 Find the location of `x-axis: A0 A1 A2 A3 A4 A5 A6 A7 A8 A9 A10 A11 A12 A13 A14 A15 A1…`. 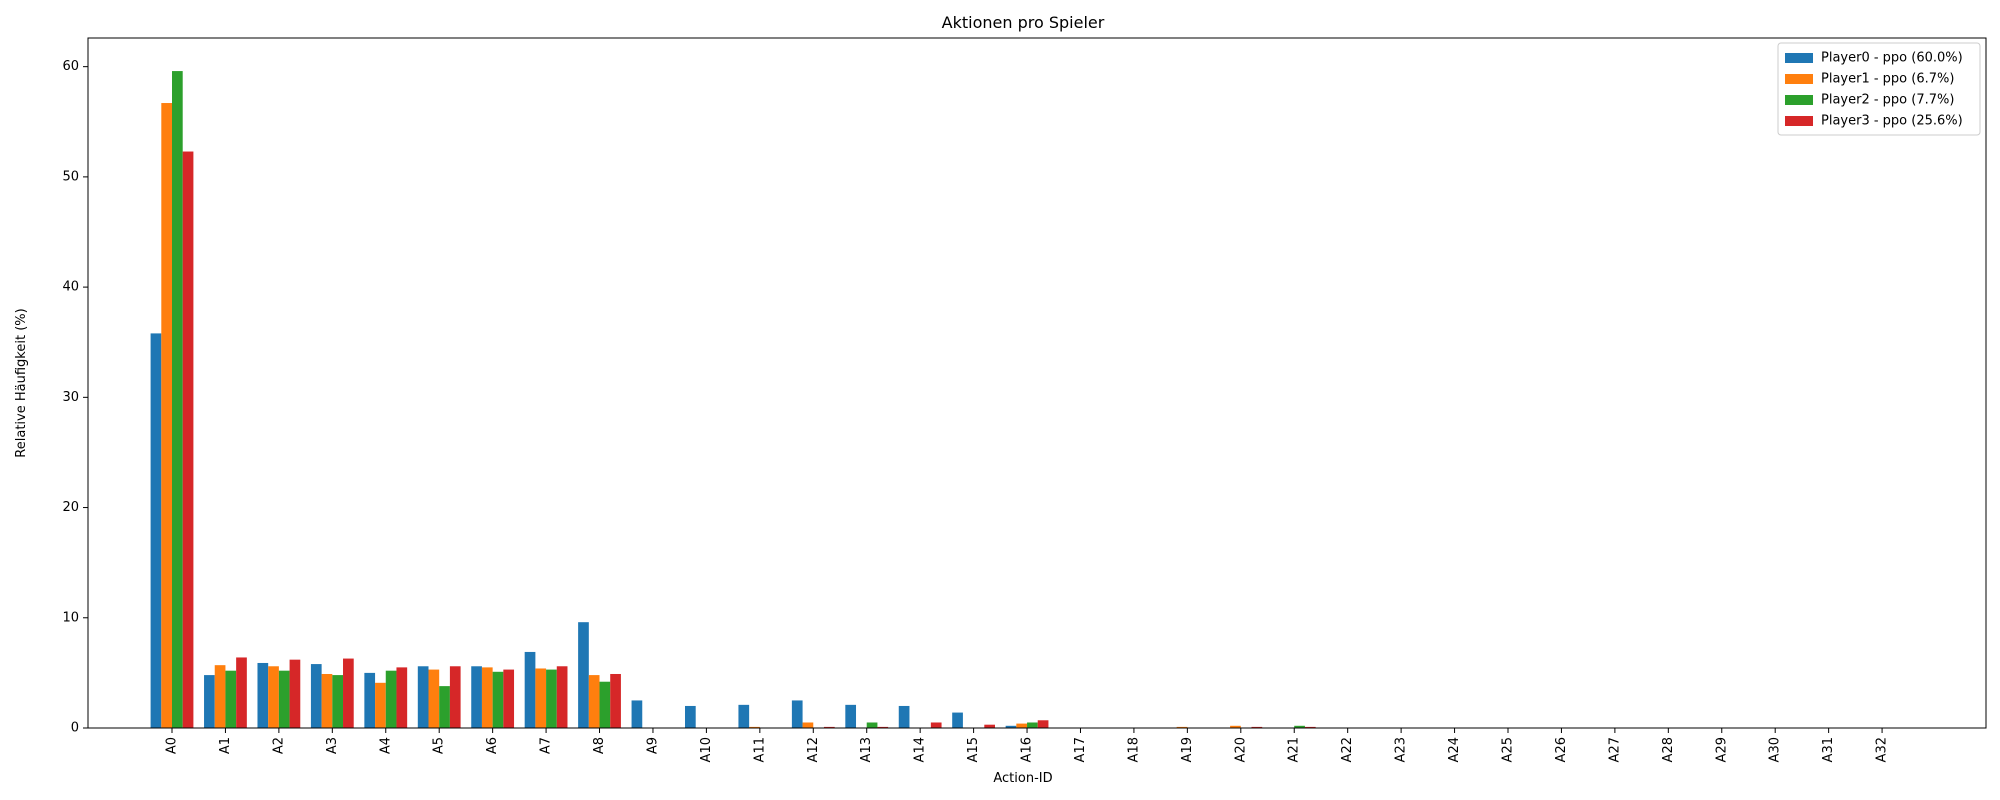

x-axis: A0 A1 A2 A3 A4 A5 A6 A7 A8 A9 A10 A11 A12 A13 A14 A15 A1… is located at coordinates (1027, 745).